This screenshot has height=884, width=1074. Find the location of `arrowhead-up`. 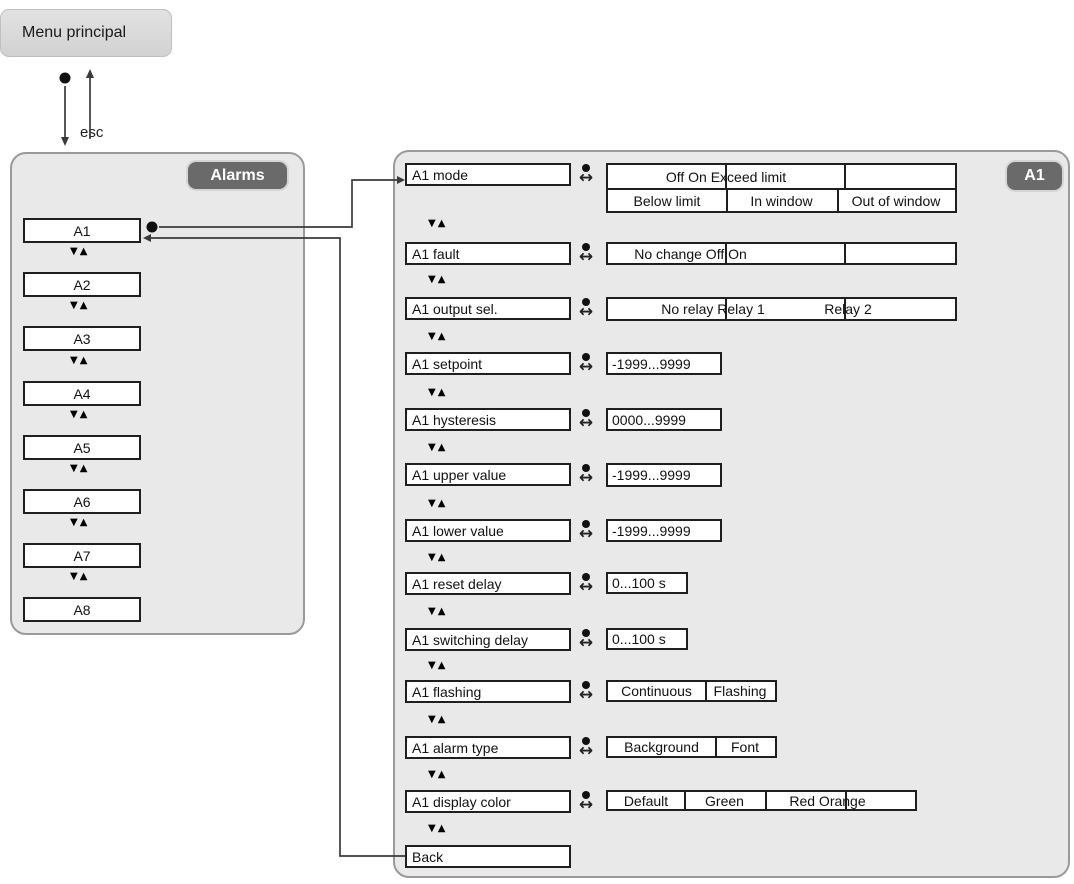

arrowhead-up is located at coordinates (90, 73).